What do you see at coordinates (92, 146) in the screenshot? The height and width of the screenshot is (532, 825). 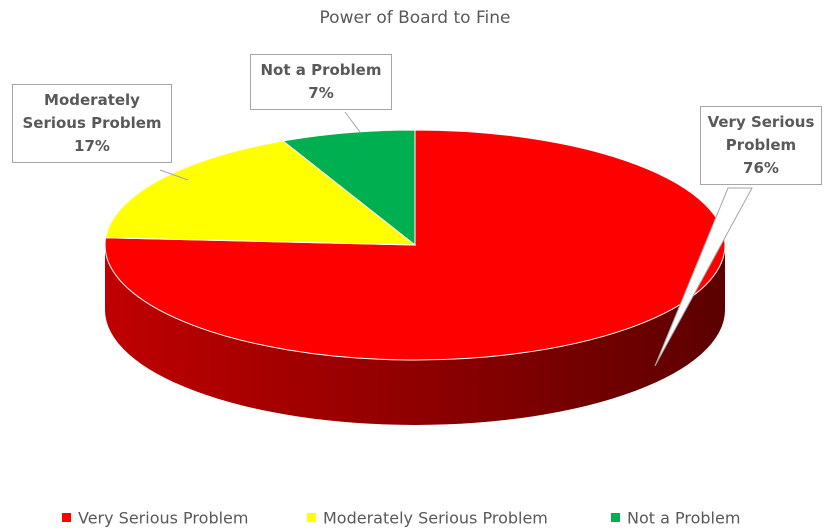 I see `label-value: 17%` at bounding box center [92, 146].